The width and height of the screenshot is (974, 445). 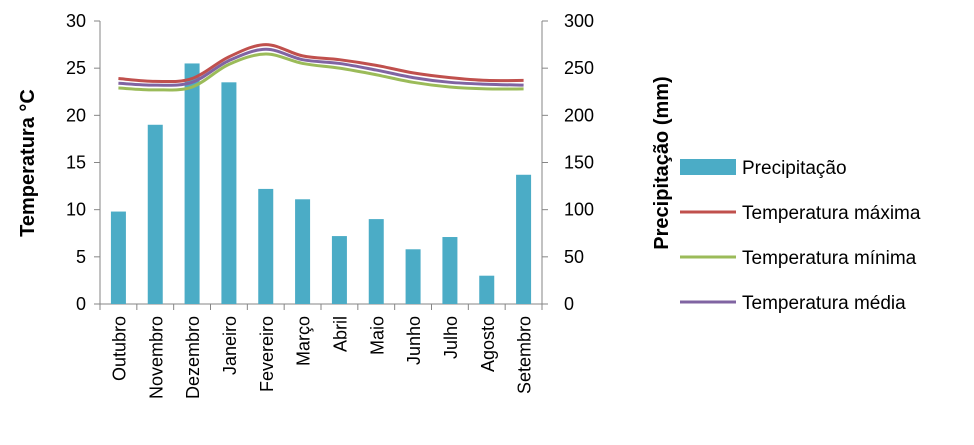 I want to click on right-tick-label: 50, so click(x=574, y=257).